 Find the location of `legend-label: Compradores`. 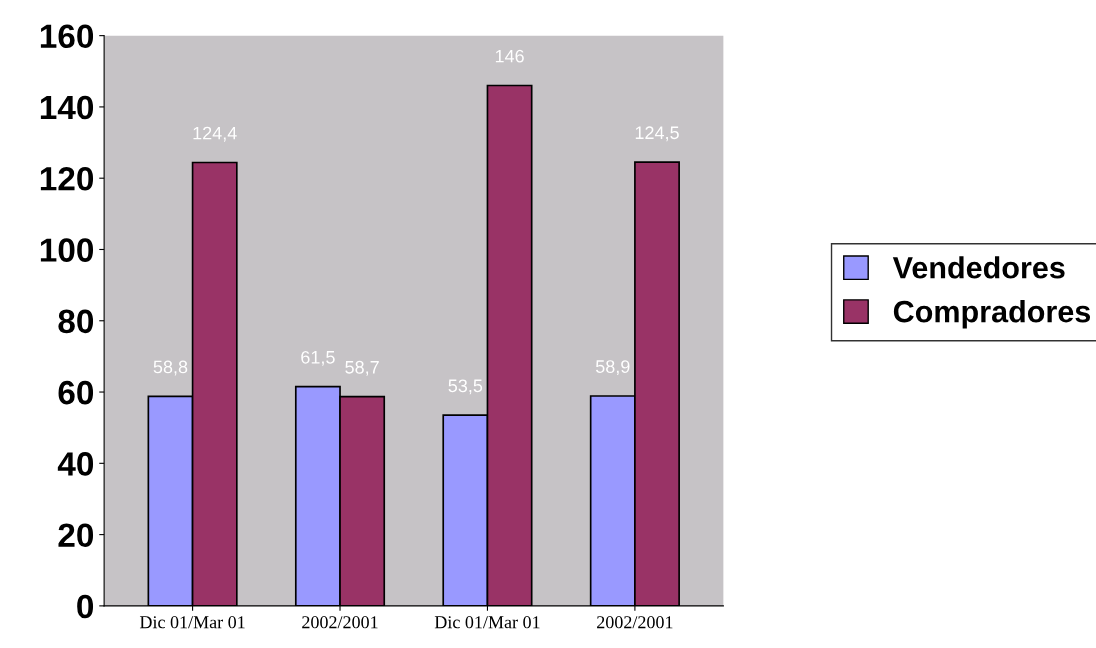

legend-label: Compradores is located at coordinates (992, 314).